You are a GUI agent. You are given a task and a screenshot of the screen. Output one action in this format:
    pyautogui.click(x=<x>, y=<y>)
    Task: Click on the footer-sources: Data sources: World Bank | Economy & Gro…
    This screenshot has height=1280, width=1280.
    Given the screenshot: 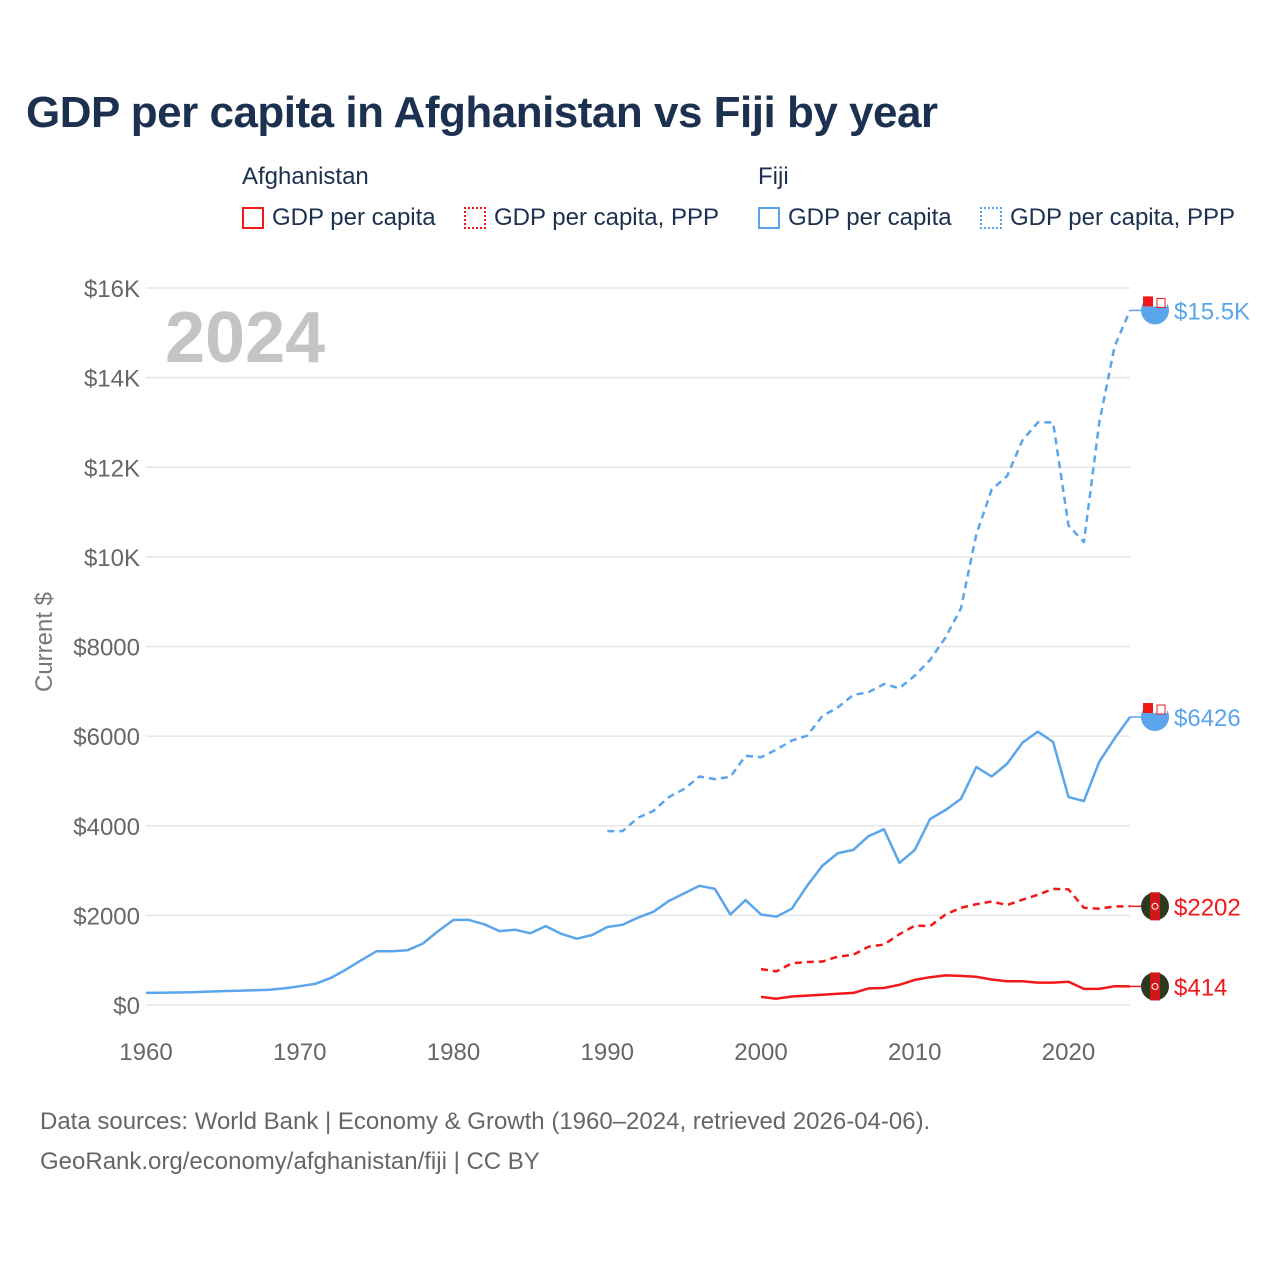 What is the action you would take?
    pyautogui.click(x=485, y=1121)
    